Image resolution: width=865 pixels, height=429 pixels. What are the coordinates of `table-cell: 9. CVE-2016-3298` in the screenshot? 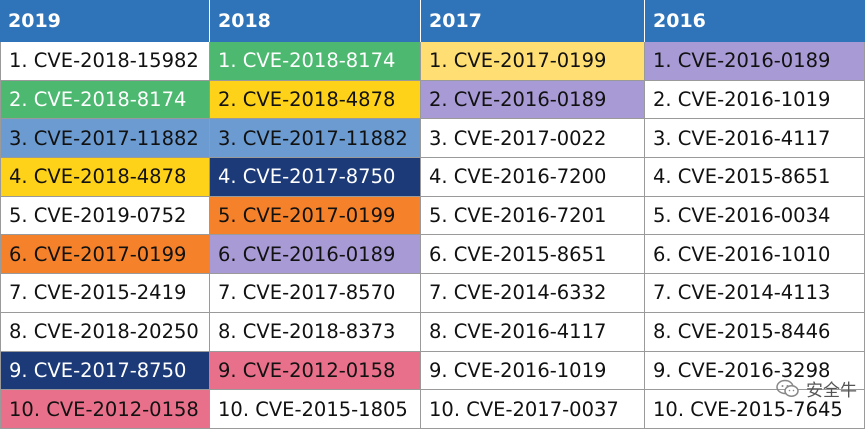 It's located at (755, 371).